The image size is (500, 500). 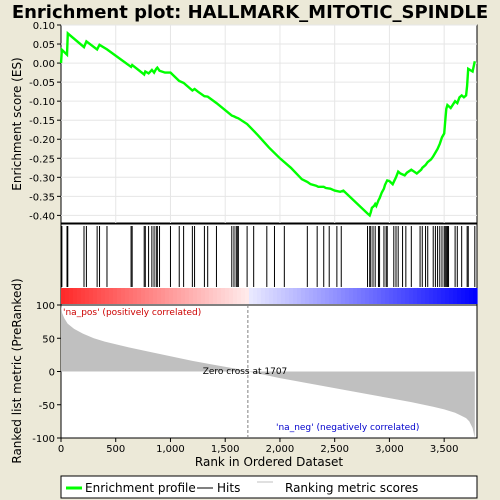 What do you see at coordinates (170, 449) in the screenshot?
I see `x-tick-label: 1,000` at bounding box center [170, 449].